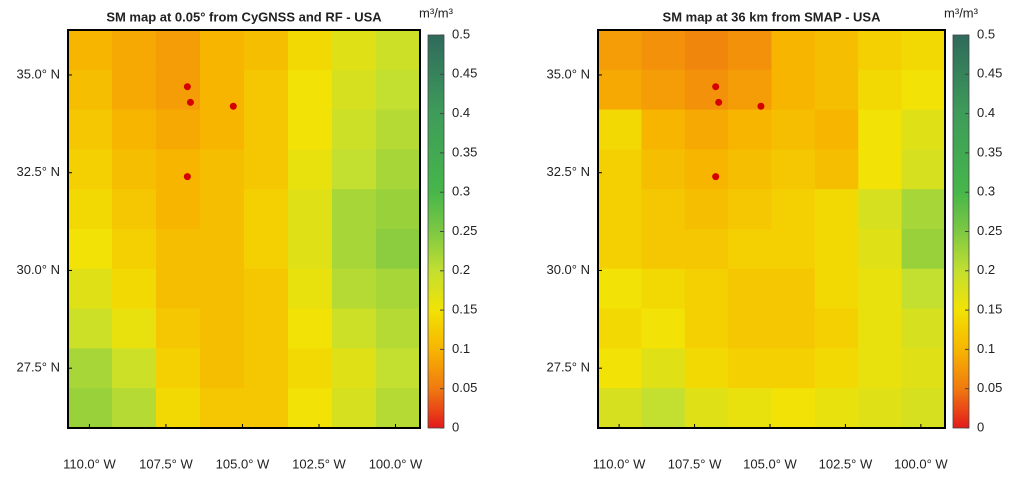  Describe the element at coordinates (619, 463) in the screenshot. I see `lon-label: 110.0° W` at that location.